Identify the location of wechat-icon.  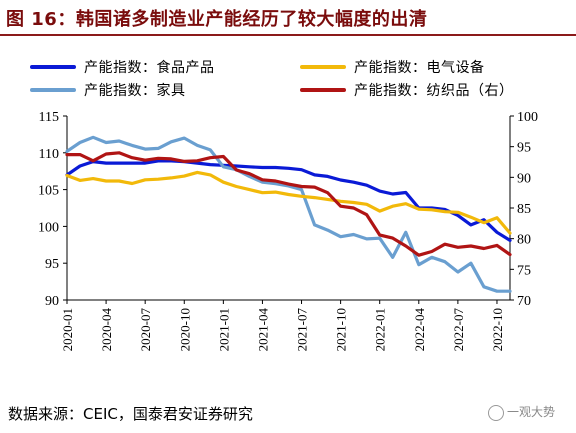
(496, 412).